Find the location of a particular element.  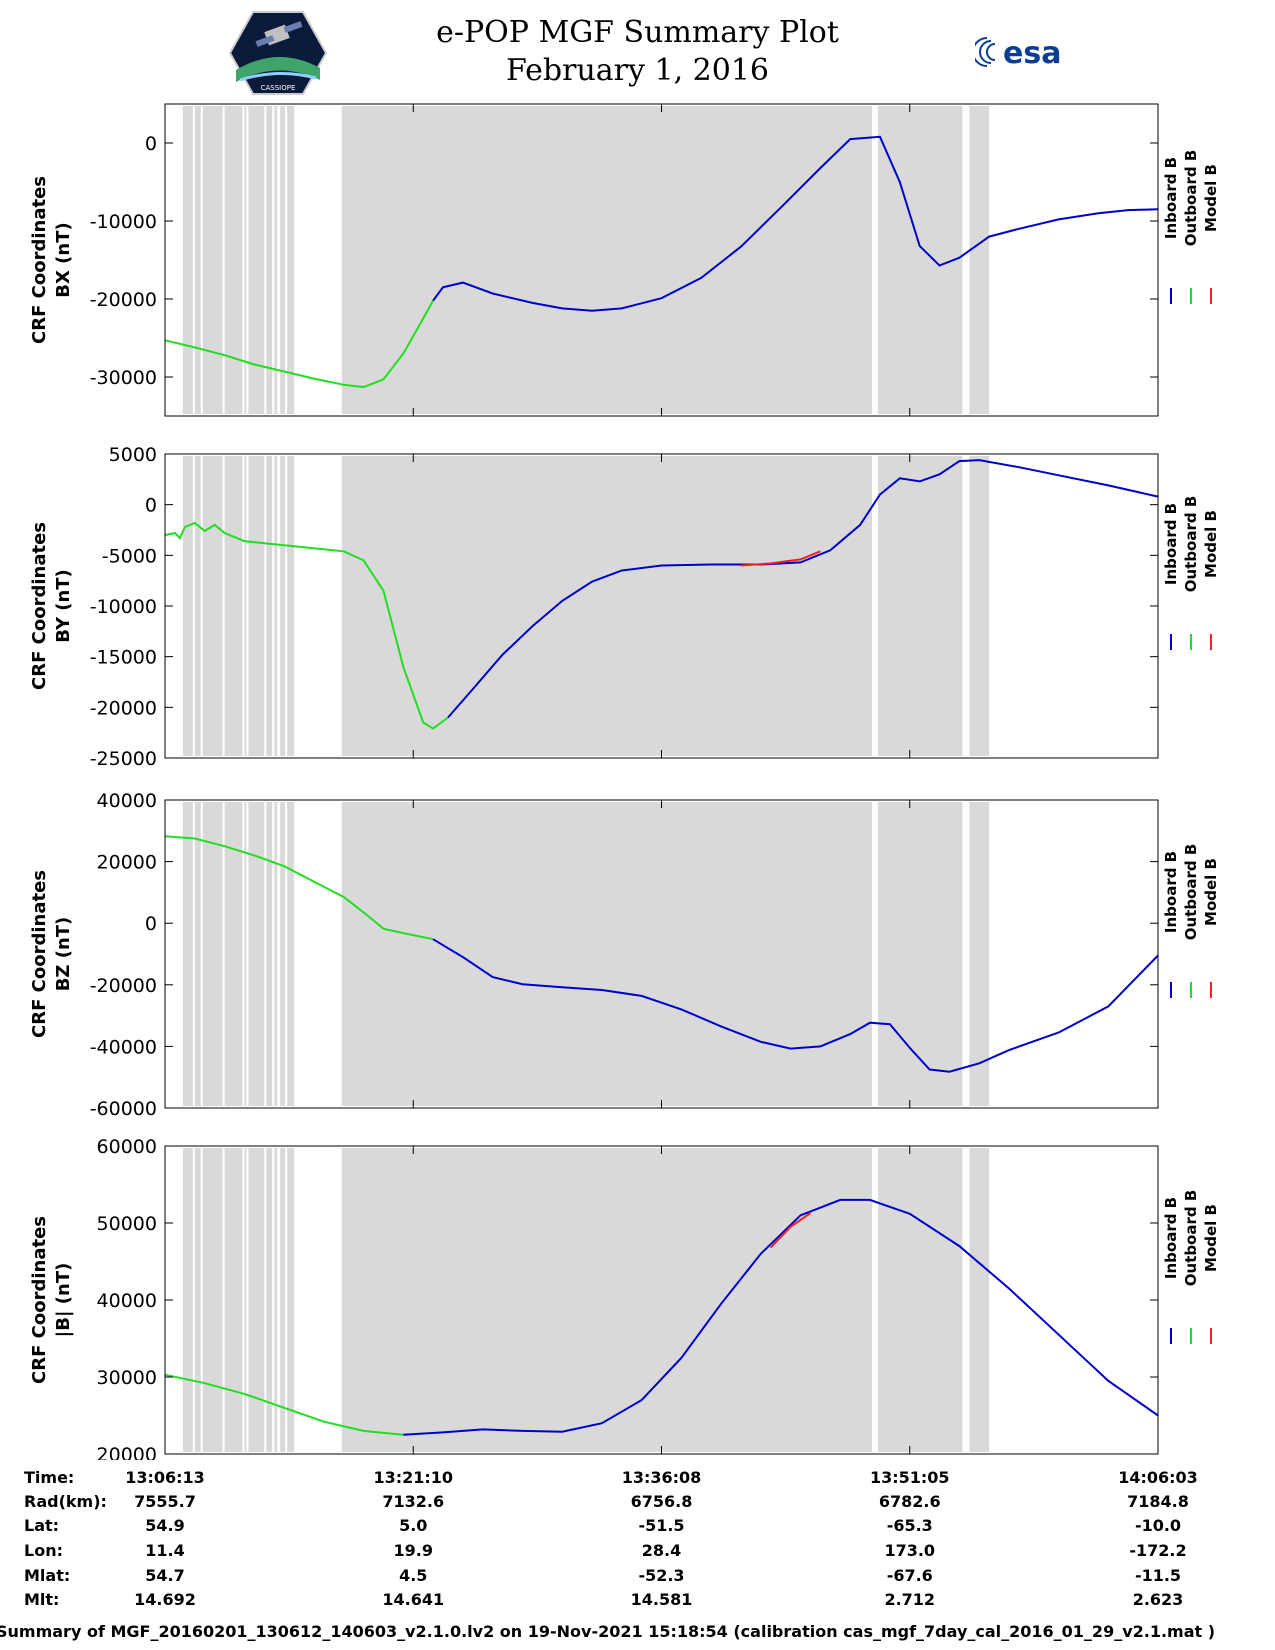

y-axis-label: CRF Coordinates BZ (nT) is located at coordinates (51, 954).